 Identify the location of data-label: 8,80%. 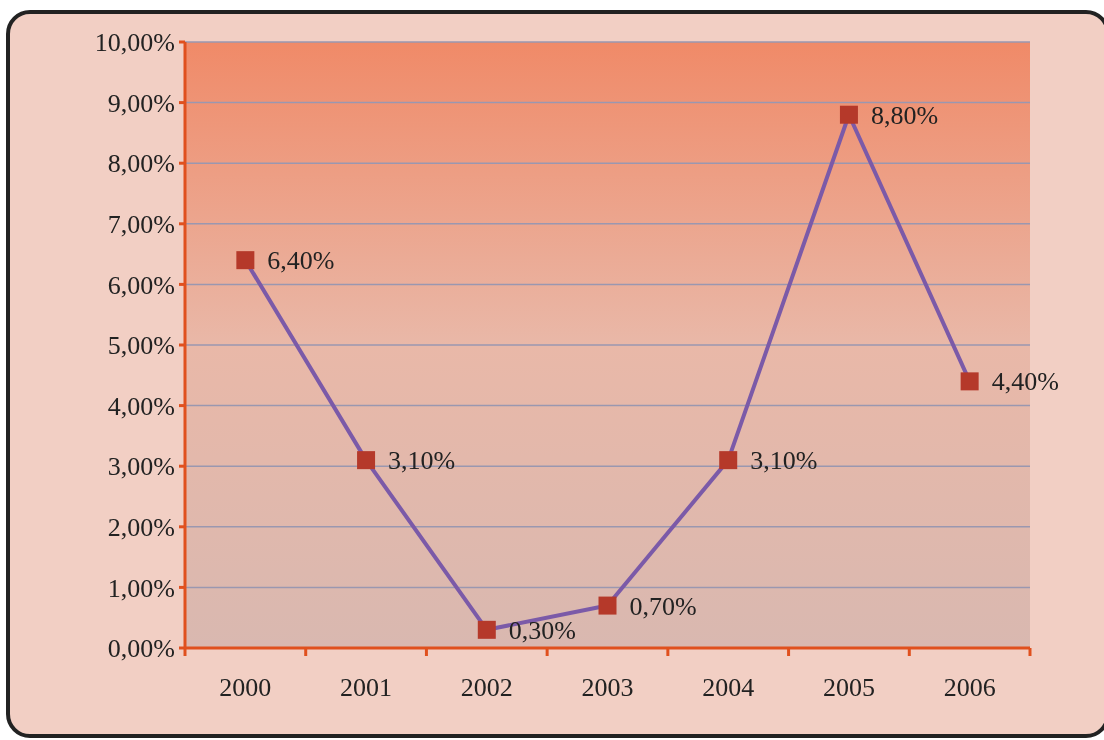
(904, 115).